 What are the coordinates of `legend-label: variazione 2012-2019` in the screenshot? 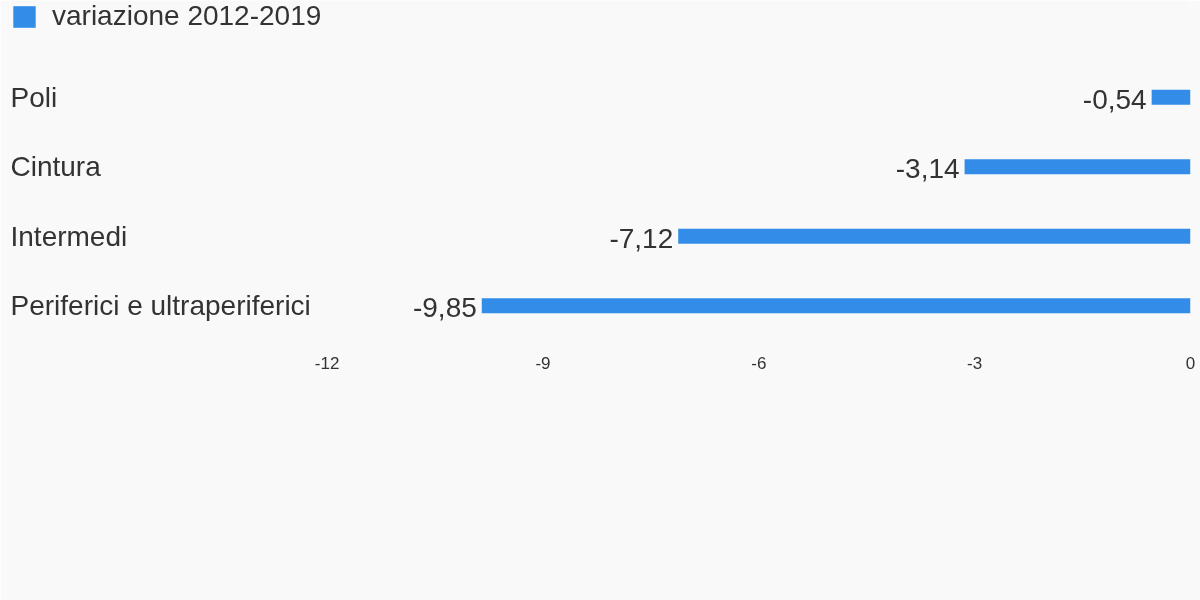 It's located at (187, 16).